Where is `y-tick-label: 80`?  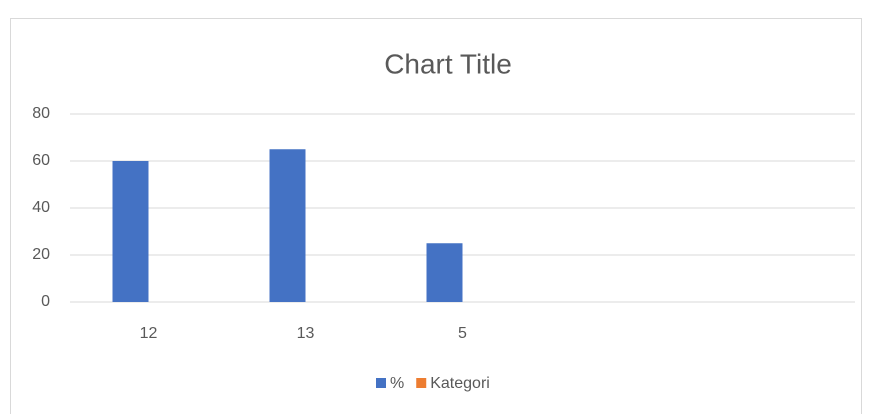
y-tick-label: 80 is located at coordinates (41, 113).